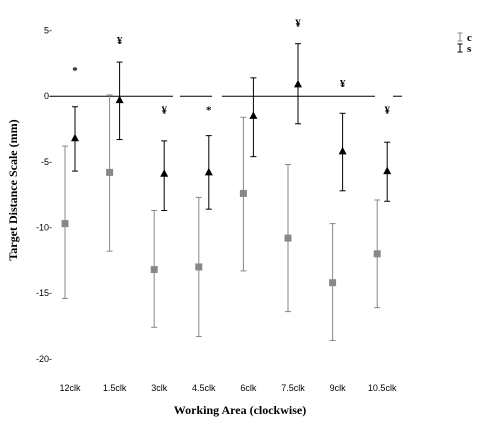 This screenshot has width=482, height=433. What do you see at coordinates (46, 162) in the screenshot?
I see `y-tick-label: -5-` at bounding box center [46, 162].